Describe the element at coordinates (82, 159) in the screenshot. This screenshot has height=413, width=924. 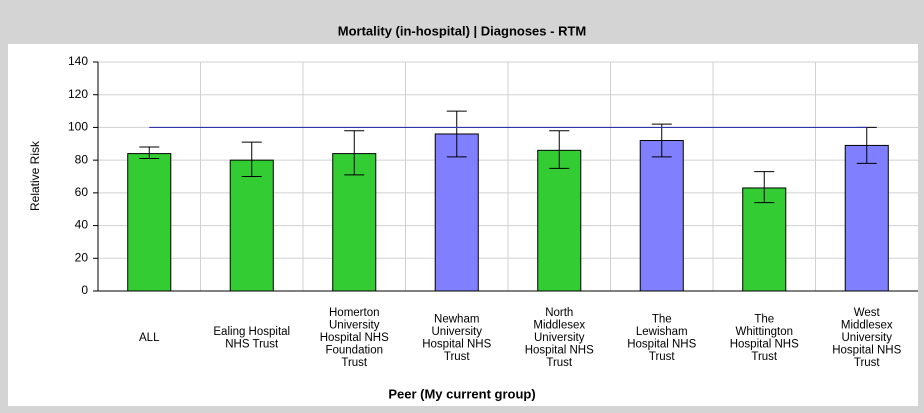
I see `y-tick-label: 80` at that location.